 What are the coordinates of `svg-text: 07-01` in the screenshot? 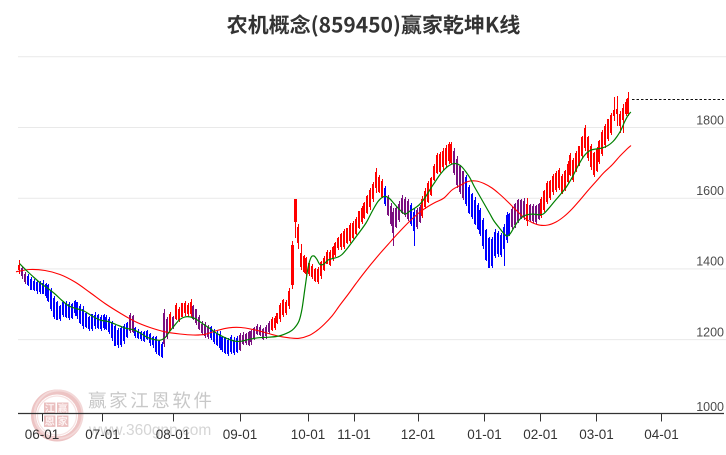 It's located at (102, 434).